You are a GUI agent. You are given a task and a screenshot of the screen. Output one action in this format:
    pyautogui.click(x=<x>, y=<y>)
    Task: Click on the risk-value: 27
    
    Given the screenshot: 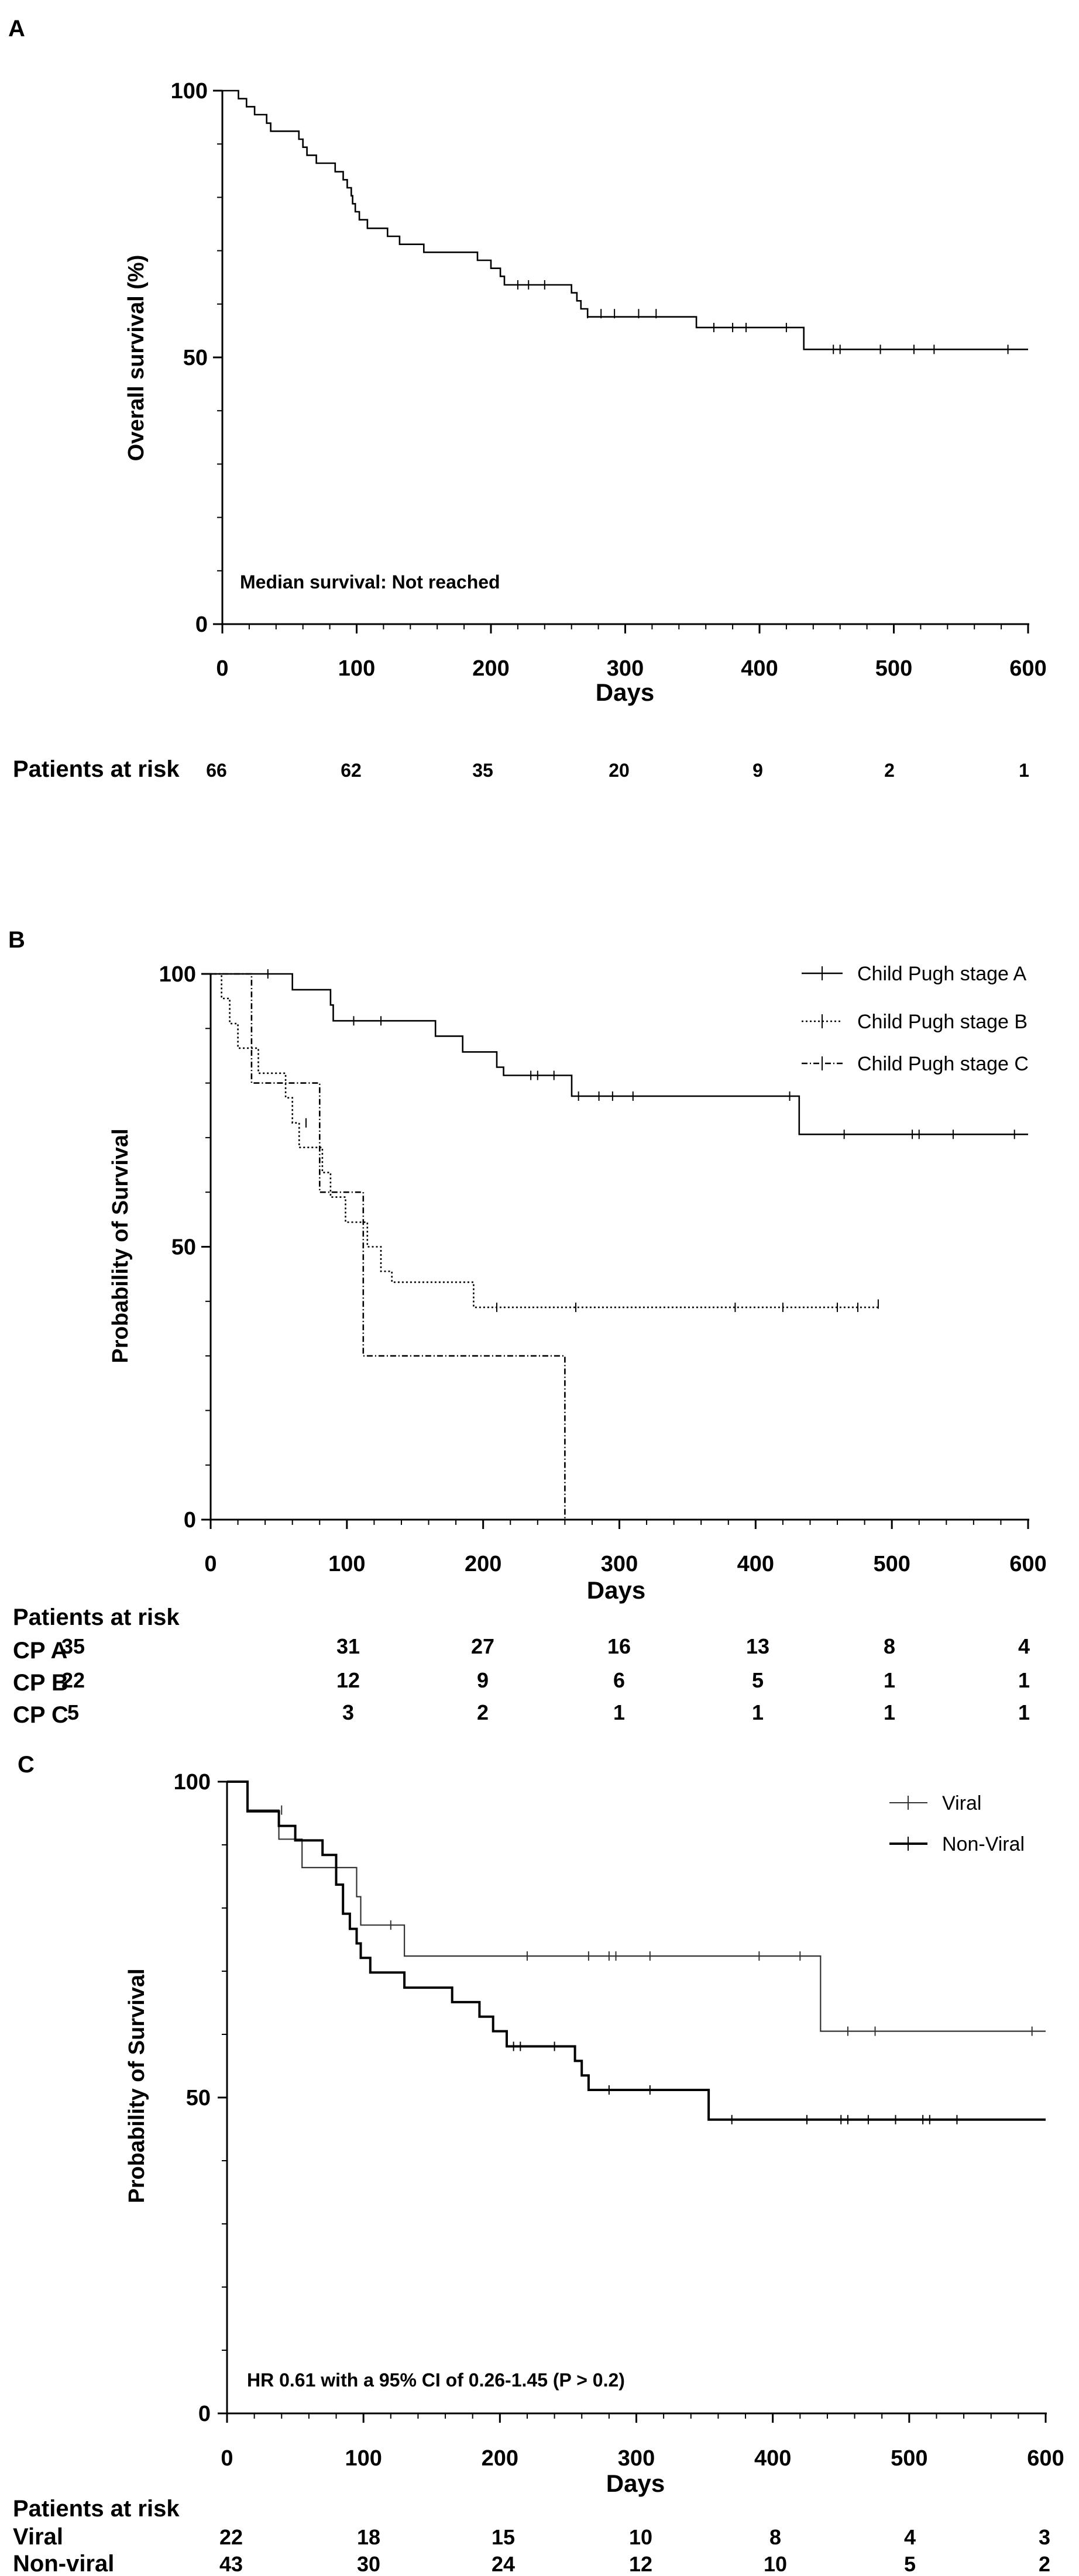 What is the action you would take?
    pyautogui.click(x=483, y=1646)
    